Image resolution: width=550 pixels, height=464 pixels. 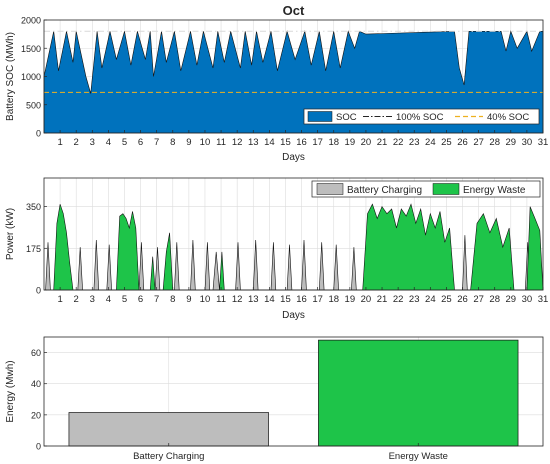 What do you see at coordinates (33, 249) in the screenshot?
I see `y-tick-label: 175` at bounding box center [33, 249].